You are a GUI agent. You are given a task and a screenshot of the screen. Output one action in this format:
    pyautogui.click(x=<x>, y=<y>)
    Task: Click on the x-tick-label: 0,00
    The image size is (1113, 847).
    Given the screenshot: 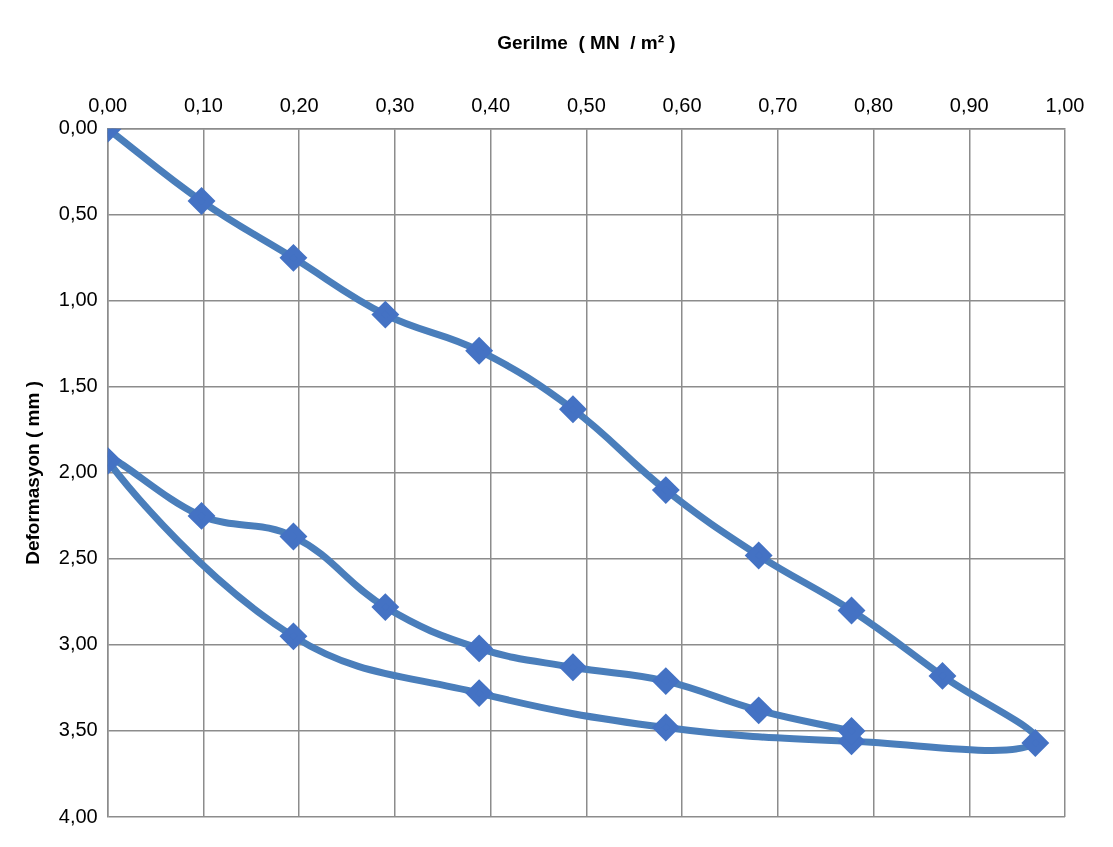 What is the action you would take?
    pyautogui.click(x=108, y=105)
    